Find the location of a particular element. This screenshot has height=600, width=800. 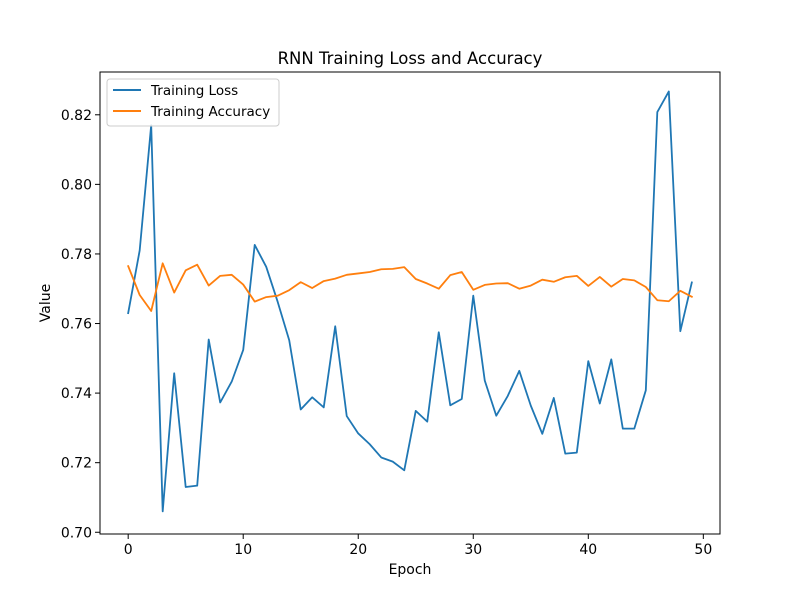

y-tick-label: 0.76 is located at coordinates (76, 325).